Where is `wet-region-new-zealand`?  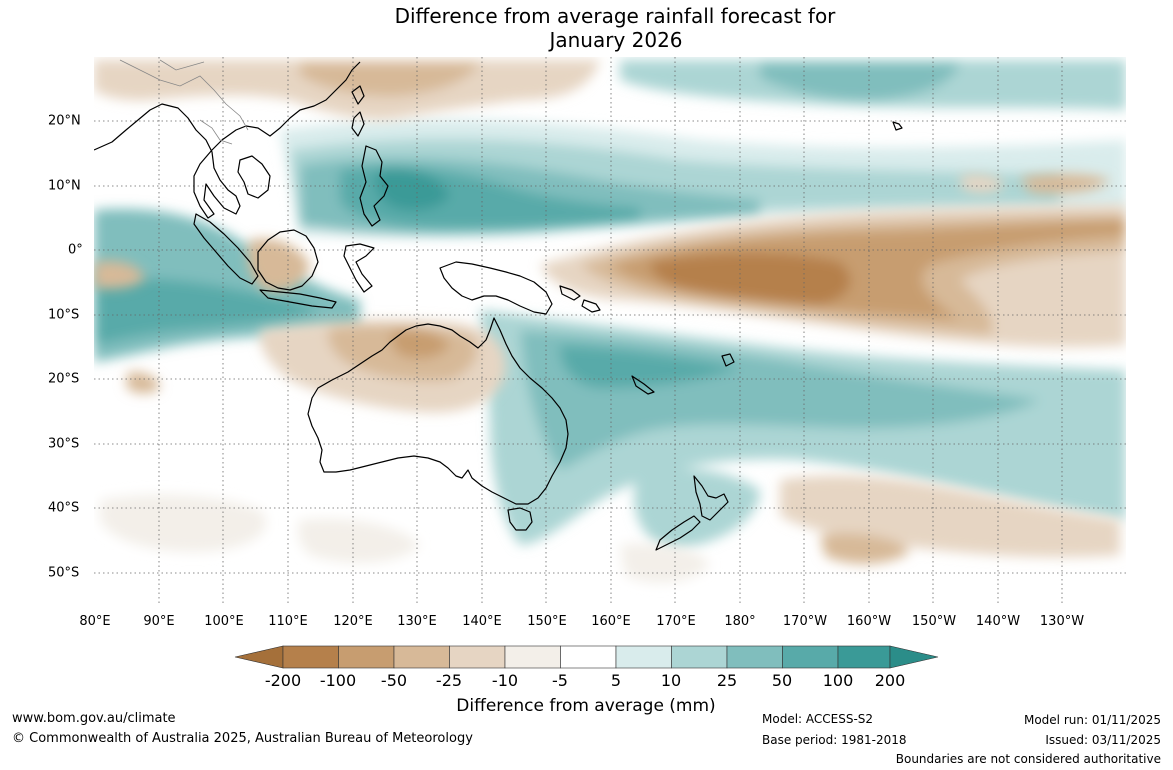 wet-region-new-zealand is located at coordinates (697, 509).